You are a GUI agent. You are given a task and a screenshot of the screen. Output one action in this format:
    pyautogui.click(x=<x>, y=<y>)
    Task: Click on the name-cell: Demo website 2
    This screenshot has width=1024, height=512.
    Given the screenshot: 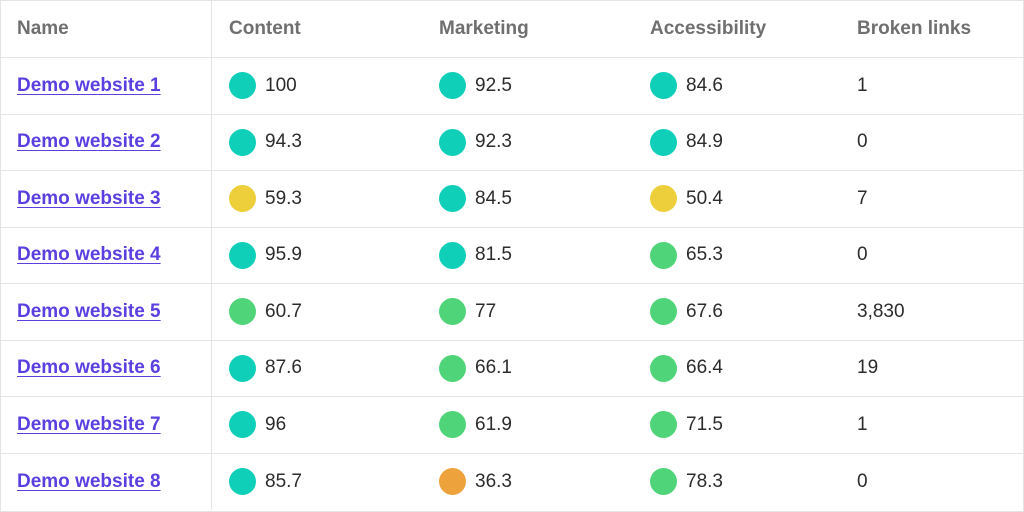 What is the action you would take?
    pyautogui.click(x=106, y=142)
    